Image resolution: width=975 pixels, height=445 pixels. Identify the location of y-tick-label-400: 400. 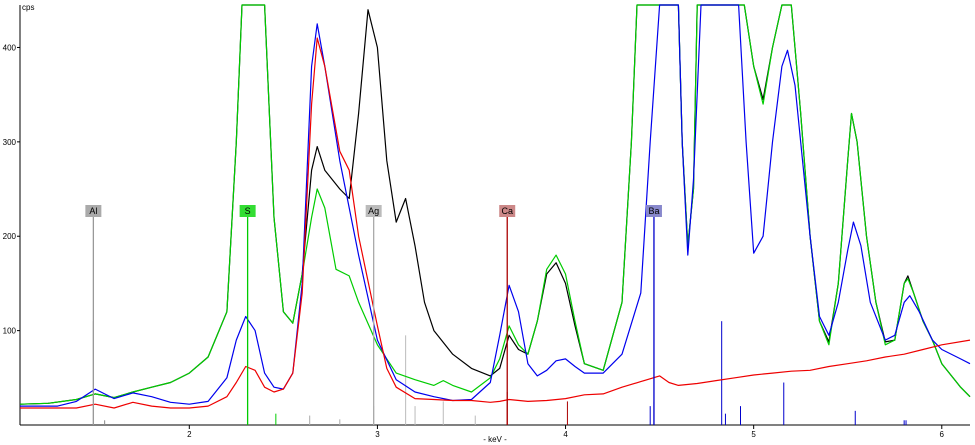
(10, 47).